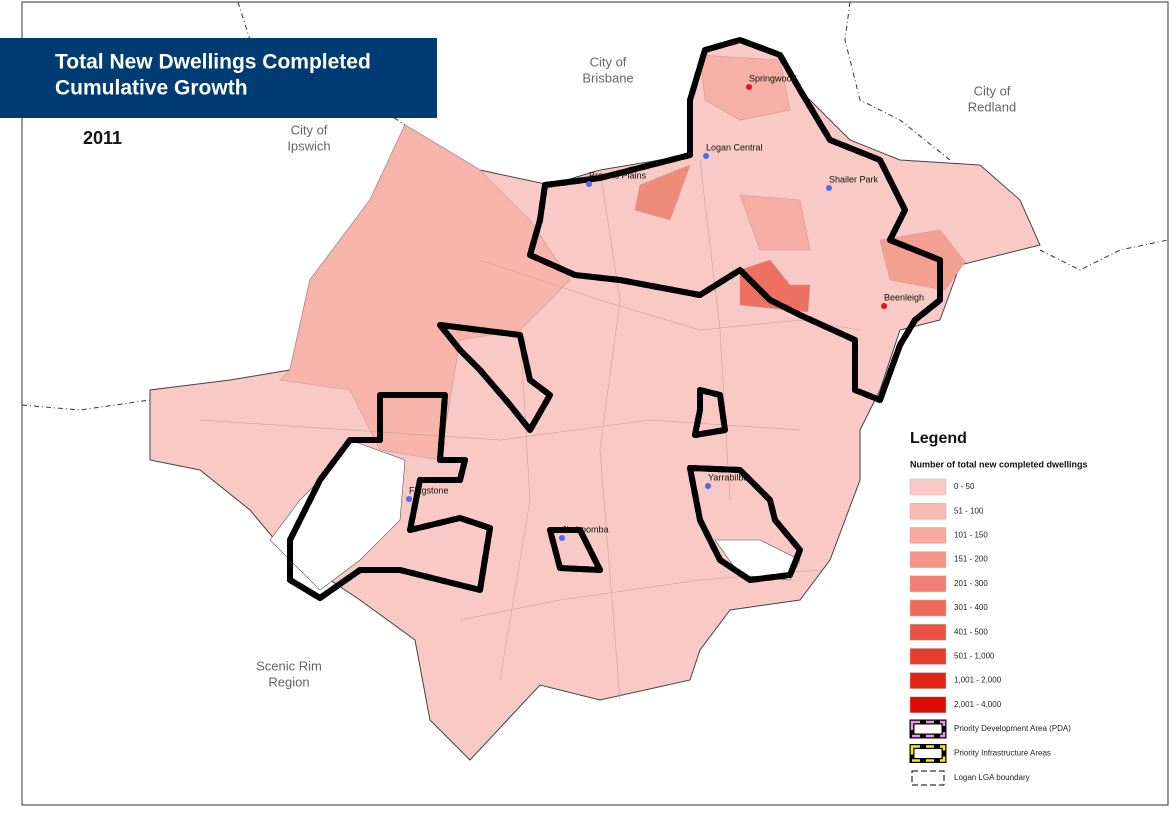 Image resolution: width=1170 pixels, height=827 pixels. I want to click on title-box, so click(218, 78).